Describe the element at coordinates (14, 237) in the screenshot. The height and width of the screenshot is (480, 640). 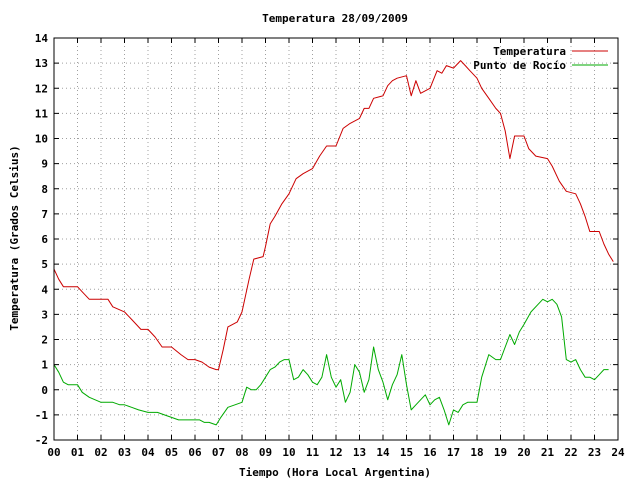
I see `y-axis-label: Temperatura (Grados Celsius)` at that location.